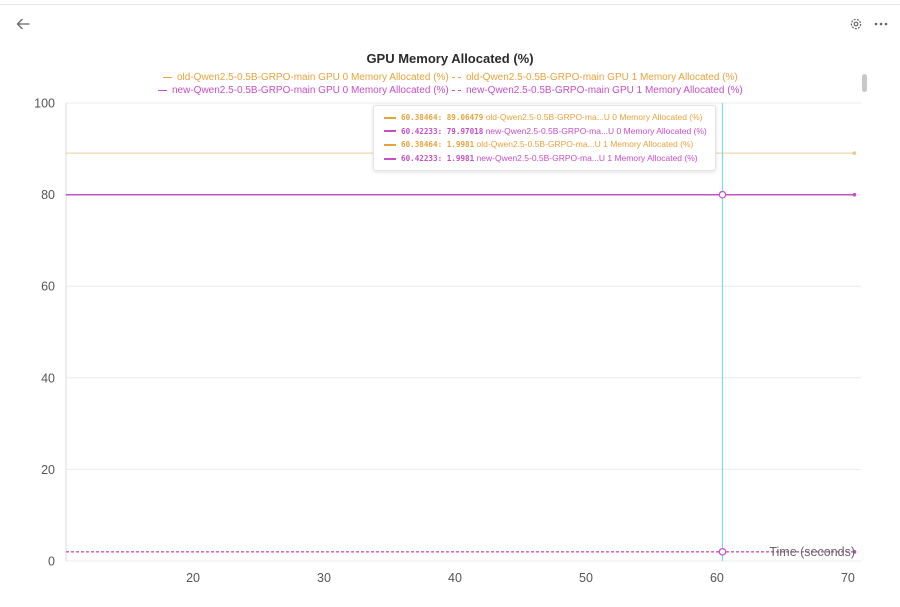  What do you see at coordinates (465, 131) in the screenshot?
I see `tooltip-y: 79.97018` at bounding box center [465, 131].